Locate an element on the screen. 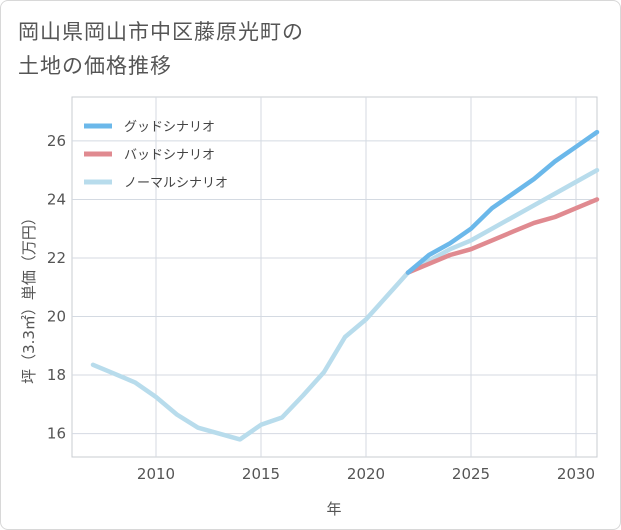 Image resolution: width=621 pixels, height=530 pixels. y-tick-label: 26 is located at coordinates (56, 141).